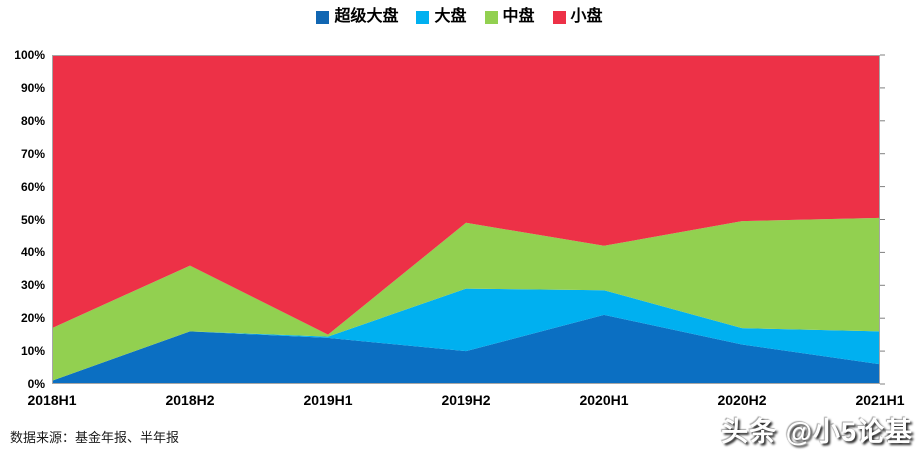  What do you see at coordinates (742, 400) in the screenshot?
I see `x-axis-label: 2020H2` at bounding box center [742, 400].